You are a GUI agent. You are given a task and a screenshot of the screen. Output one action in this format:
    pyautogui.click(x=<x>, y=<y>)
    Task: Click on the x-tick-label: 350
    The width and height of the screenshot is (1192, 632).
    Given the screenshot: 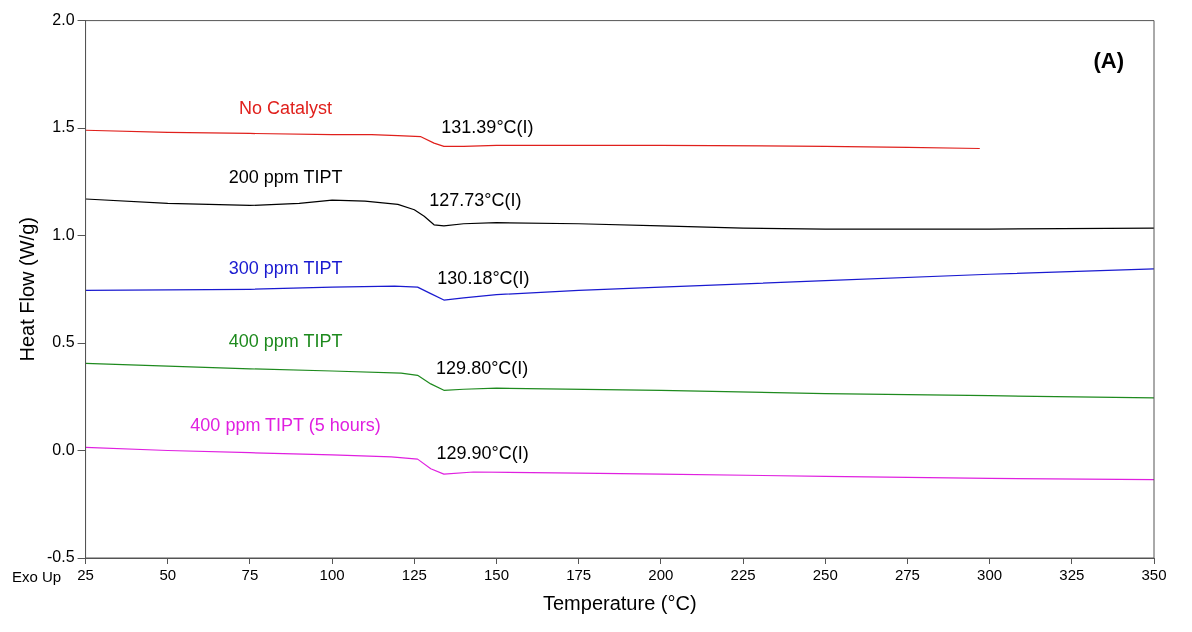 What is the action you would take?
    pyautogui.click(x=1154, y=575)
    